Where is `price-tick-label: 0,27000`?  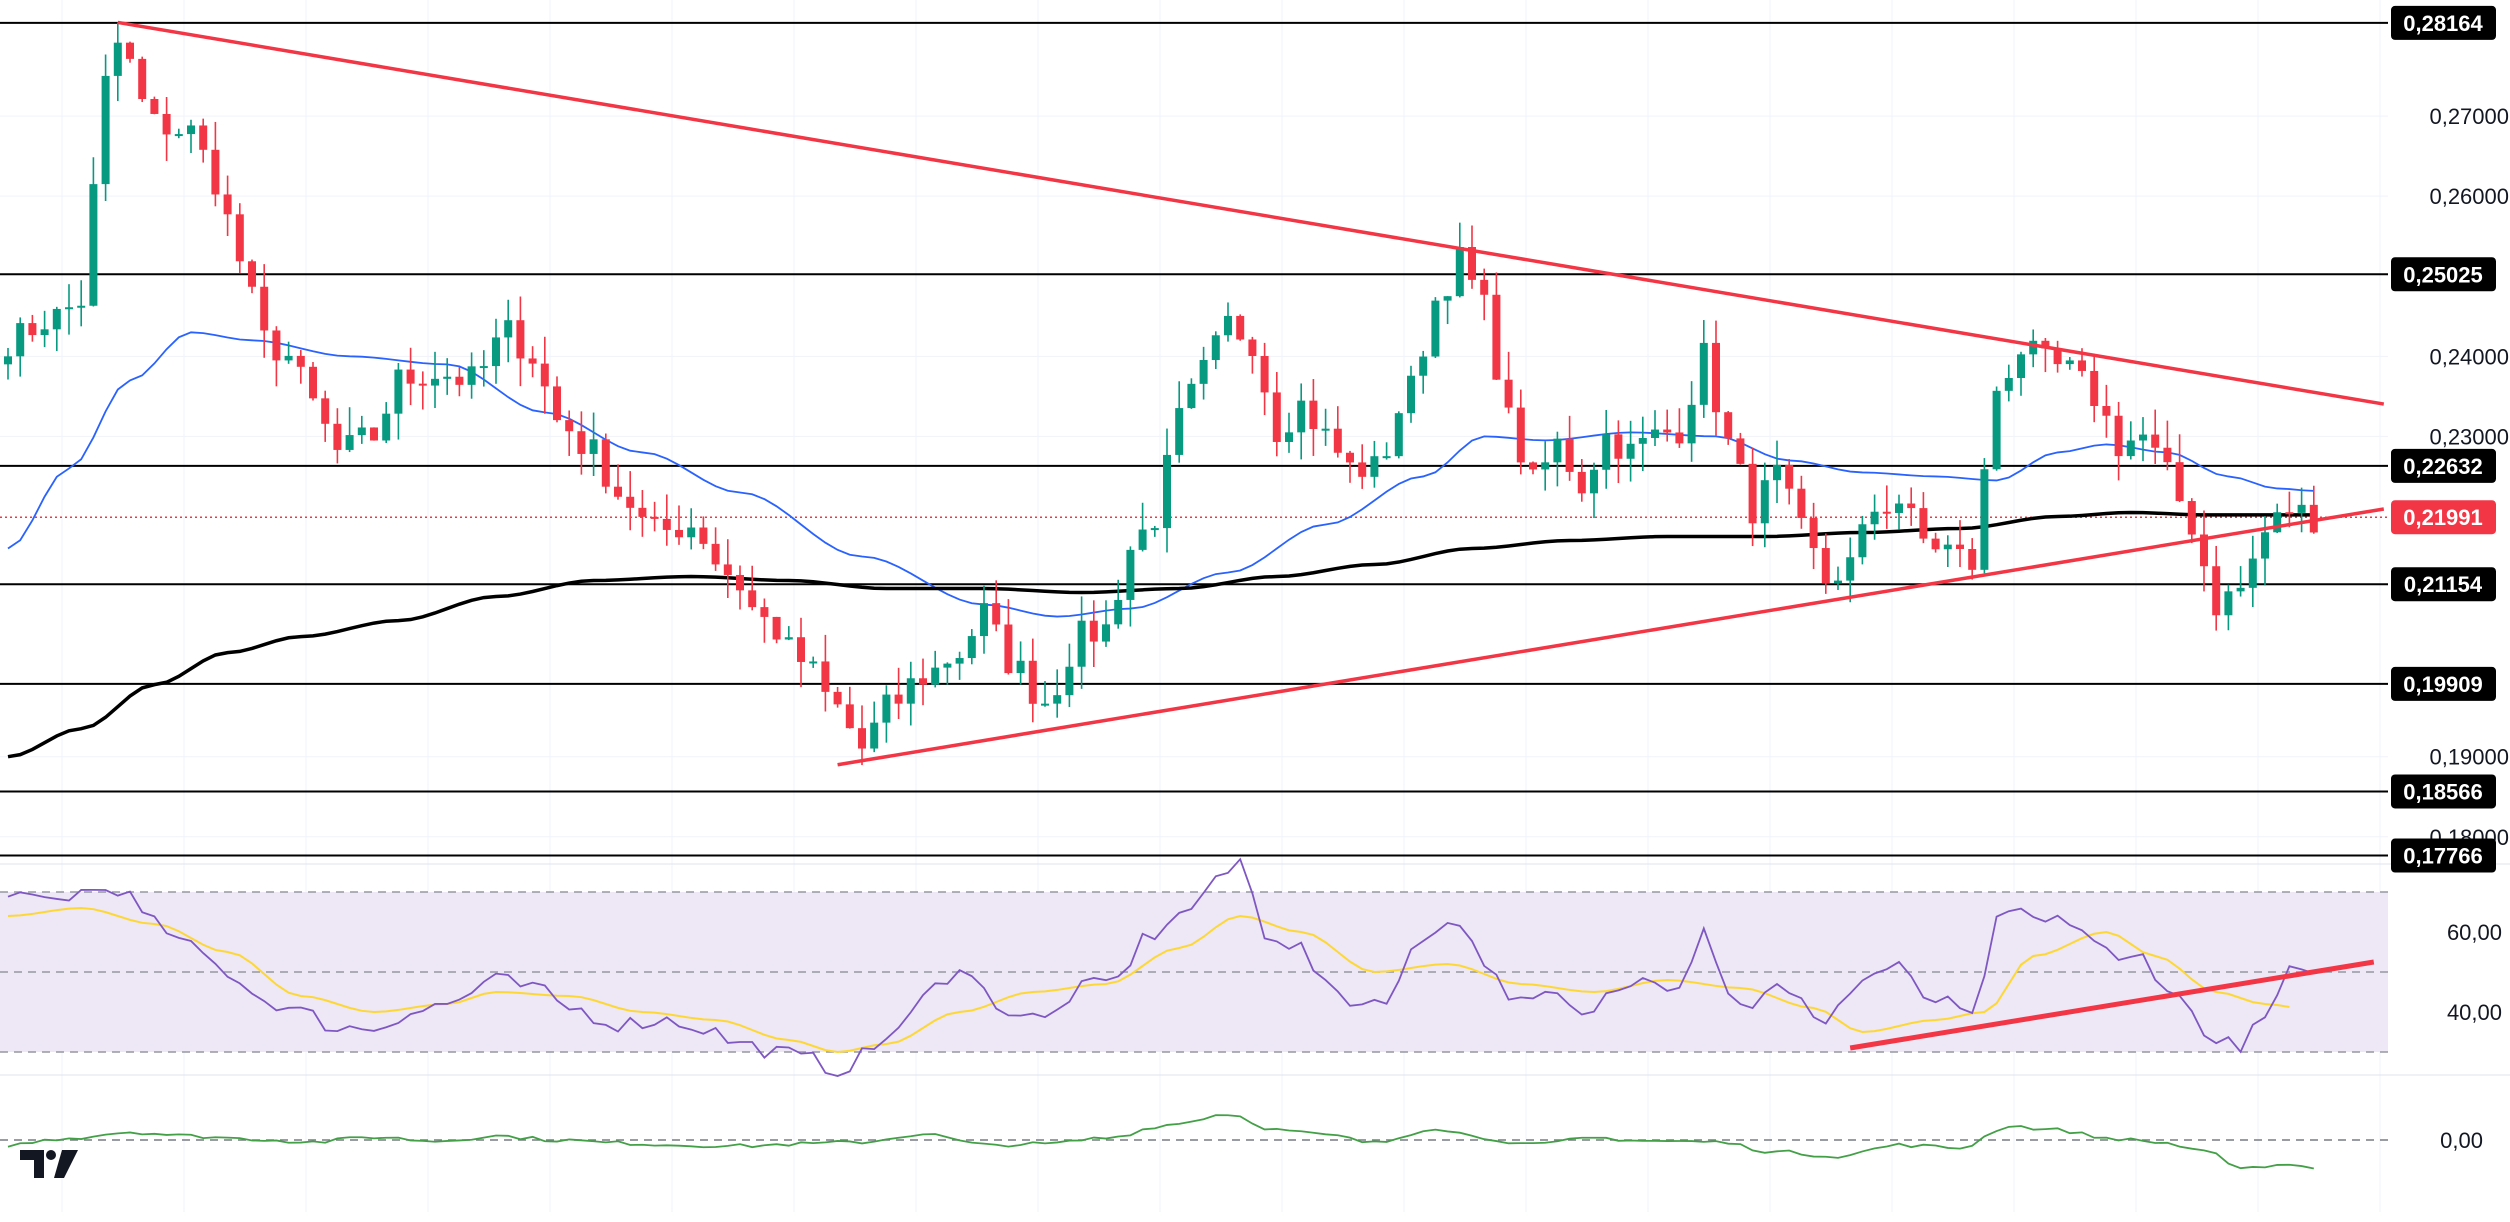
price-tick-label: 0,27000 is located at coordinates (2469, 116).